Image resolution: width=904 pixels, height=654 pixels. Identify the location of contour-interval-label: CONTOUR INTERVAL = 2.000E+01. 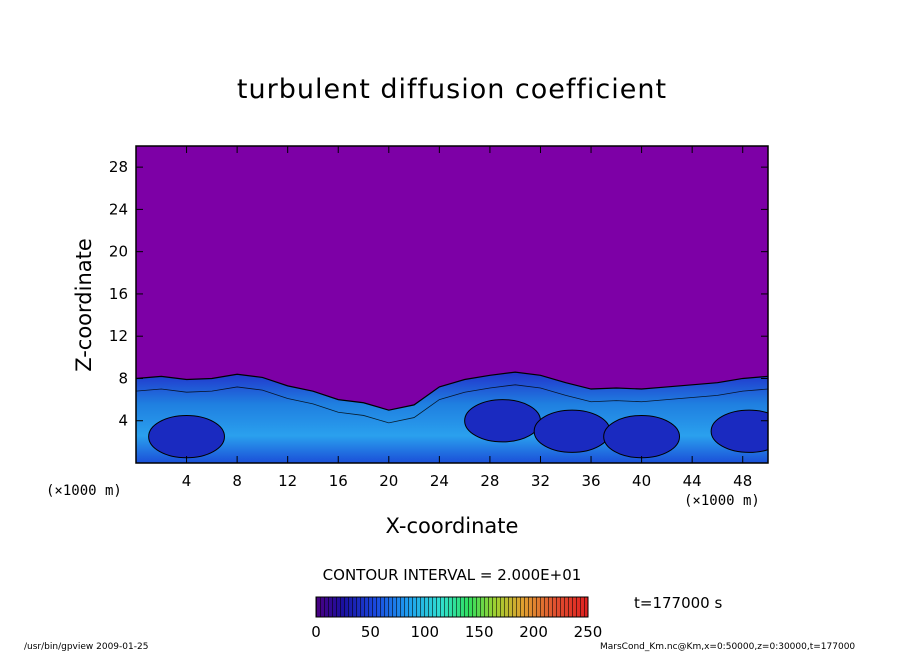
(452, 575).